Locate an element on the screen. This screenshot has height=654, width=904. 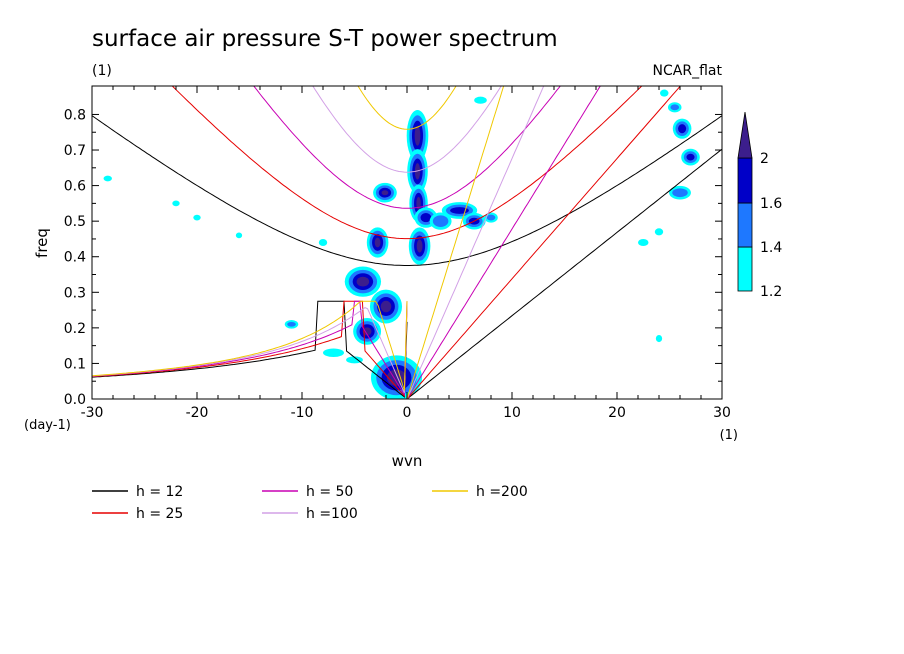
x-axis-label: wvn is located at coordinates (407, 461).